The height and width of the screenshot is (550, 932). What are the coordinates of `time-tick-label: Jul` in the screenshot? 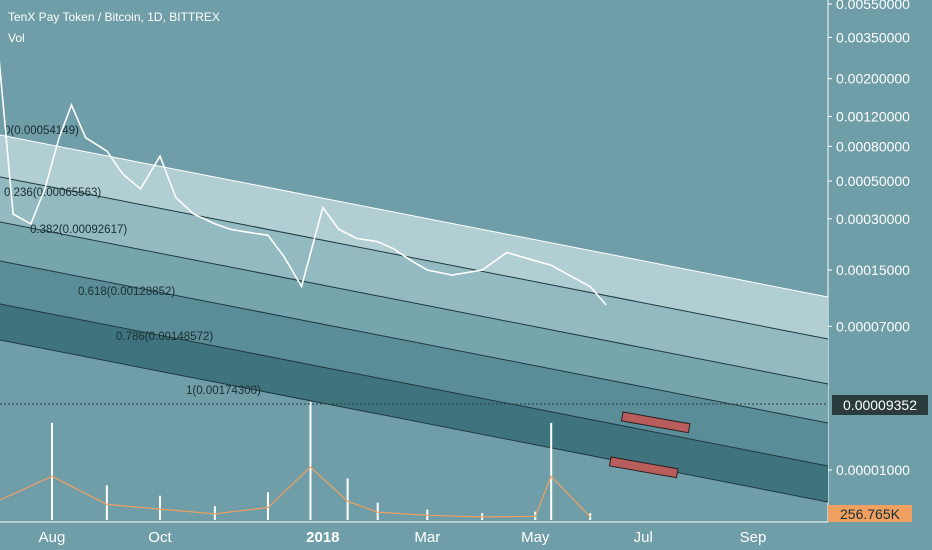 It's located at (643, 537).